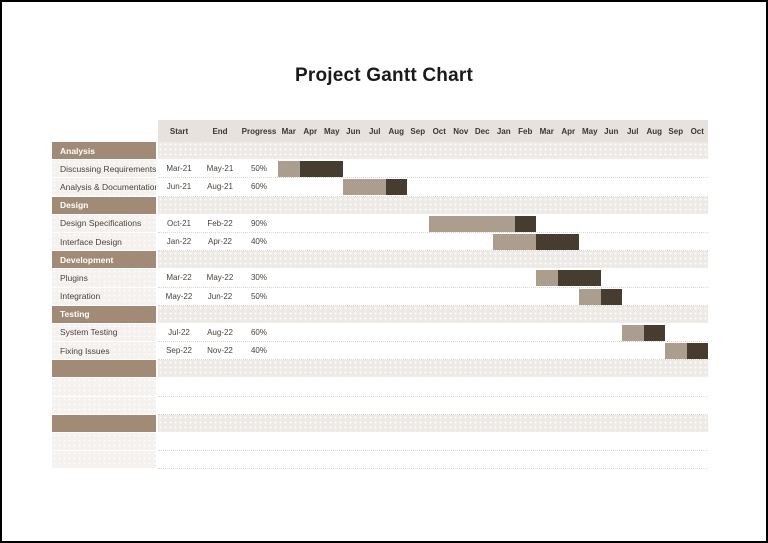 The height and width of the screenshot is (543, 768). I want to click on task-end-cell: Apr-22, so click(219, 242).